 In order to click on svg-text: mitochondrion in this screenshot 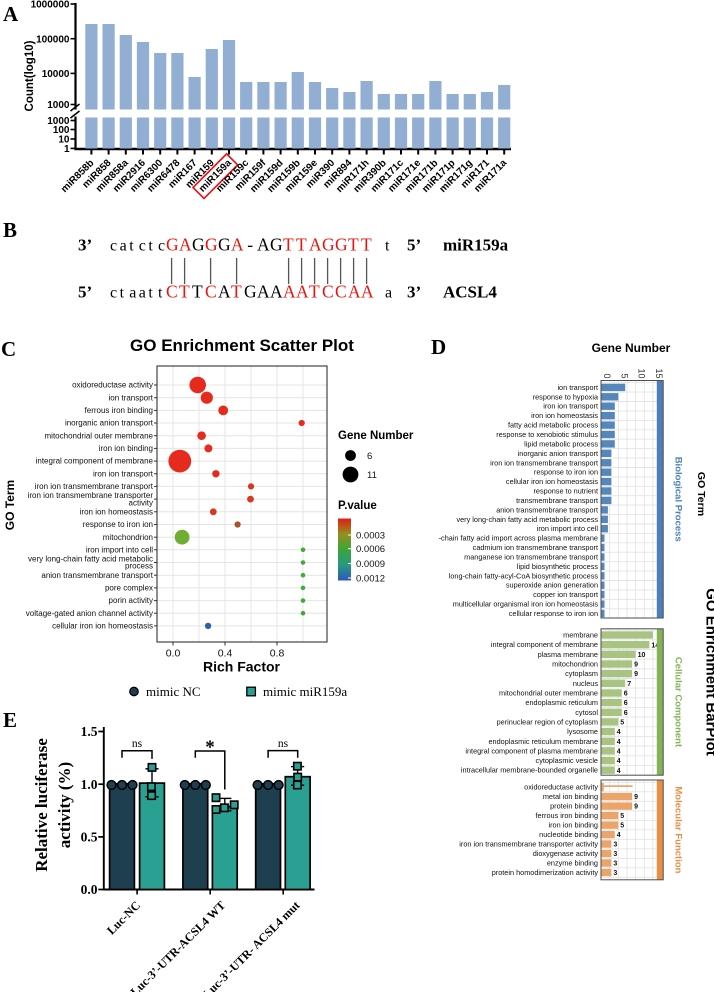, I will do `click(575, 664)`.